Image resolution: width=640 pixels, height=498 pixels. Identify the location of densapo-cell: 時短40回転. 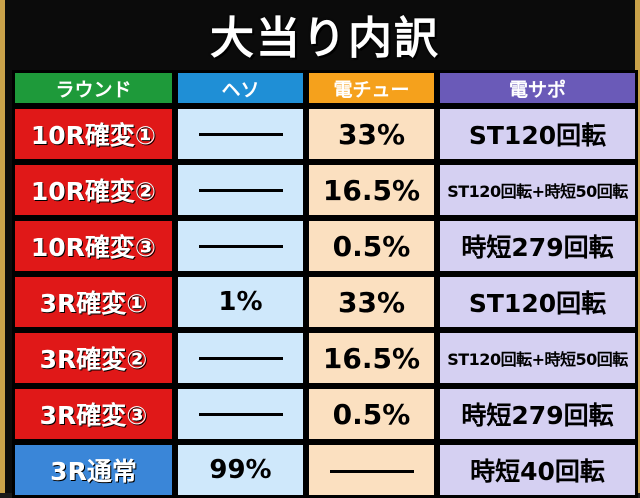
(537, 470).